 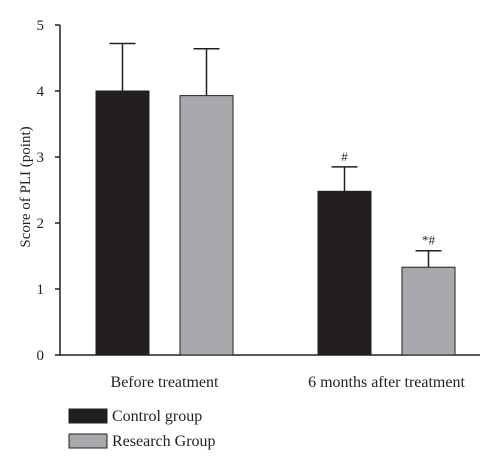 What do you see at coordinates (142, 429) in the screenshot?
I see `legend: Control group Research Group` at bounding box center [142, 429].